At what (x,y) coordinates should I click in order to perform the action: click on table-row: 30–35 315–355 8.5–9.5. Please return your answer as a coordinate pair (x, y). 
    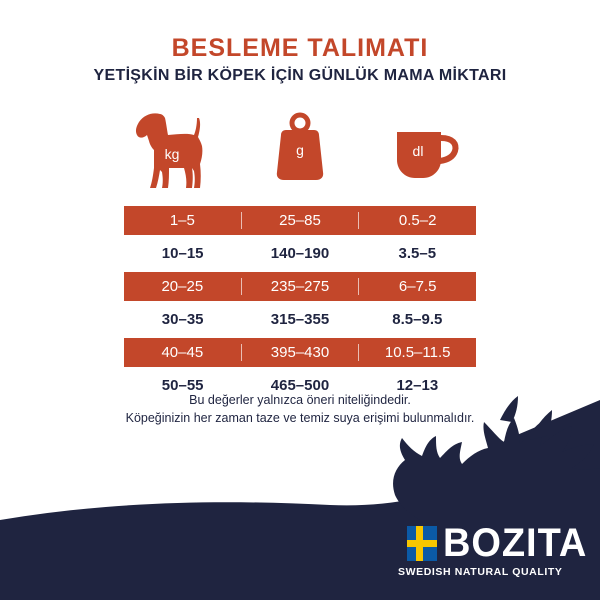
    Looking at the image, I should click on (300, 319).